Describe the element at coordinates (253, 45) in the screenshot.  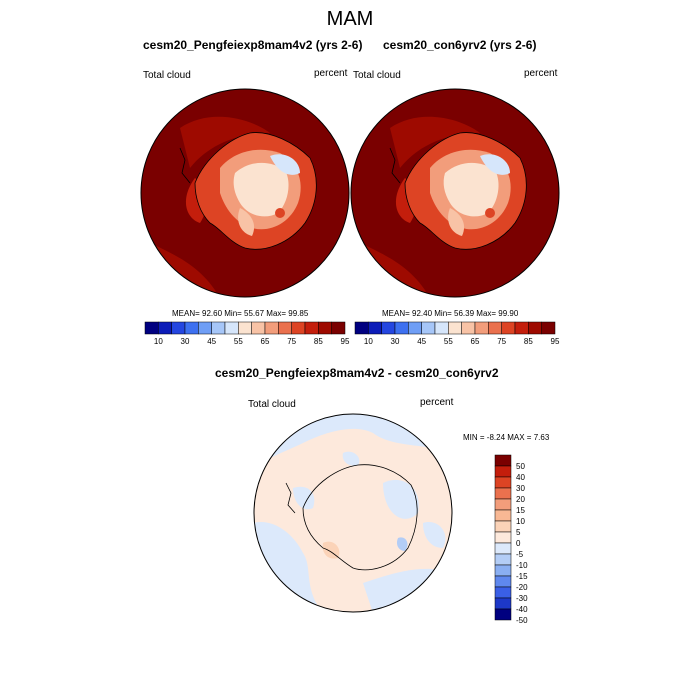
I see `panel-1-title: cesm20_Pengfeiexp8mam4v2 (yrs 2-6)` at that location.